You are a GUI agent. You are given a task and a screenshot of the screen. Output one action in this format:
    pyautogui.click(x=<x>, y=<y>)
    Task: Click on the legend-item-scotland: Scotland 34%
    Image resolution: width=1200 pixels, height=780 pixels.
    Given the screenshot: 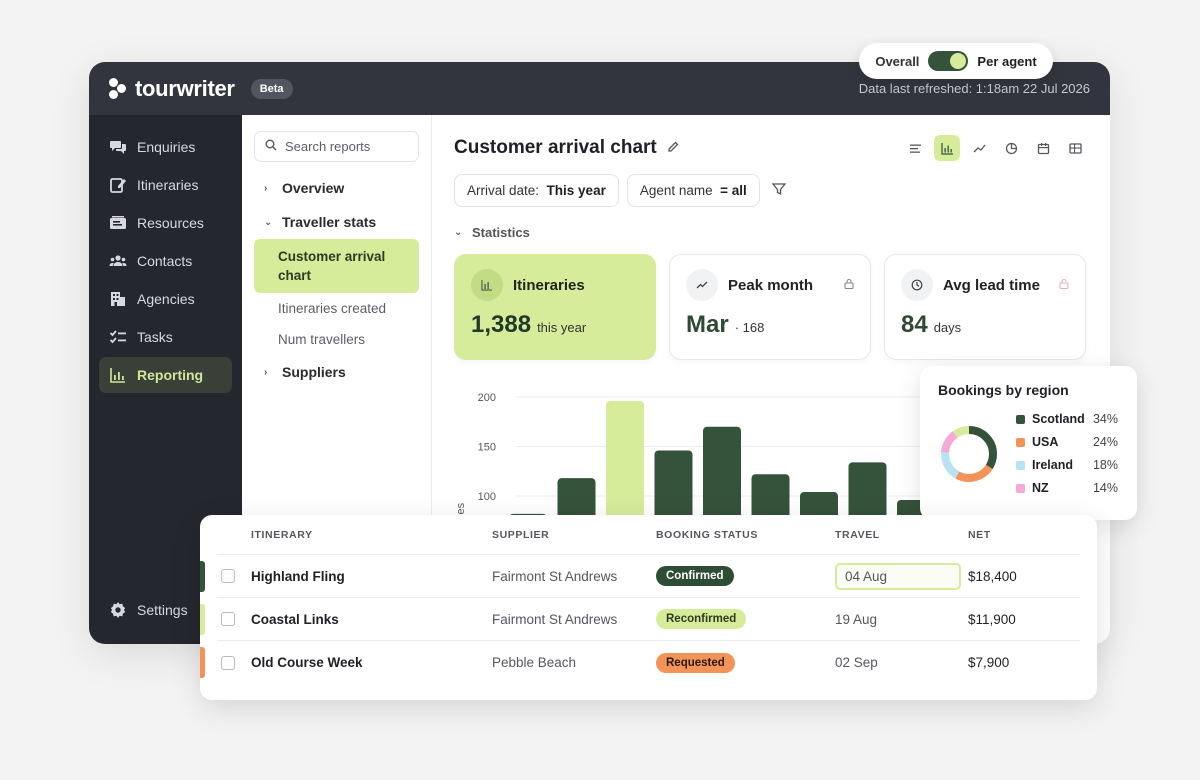 What is the action you would take?
    pyautogui.click(x=1067, y=419)
    